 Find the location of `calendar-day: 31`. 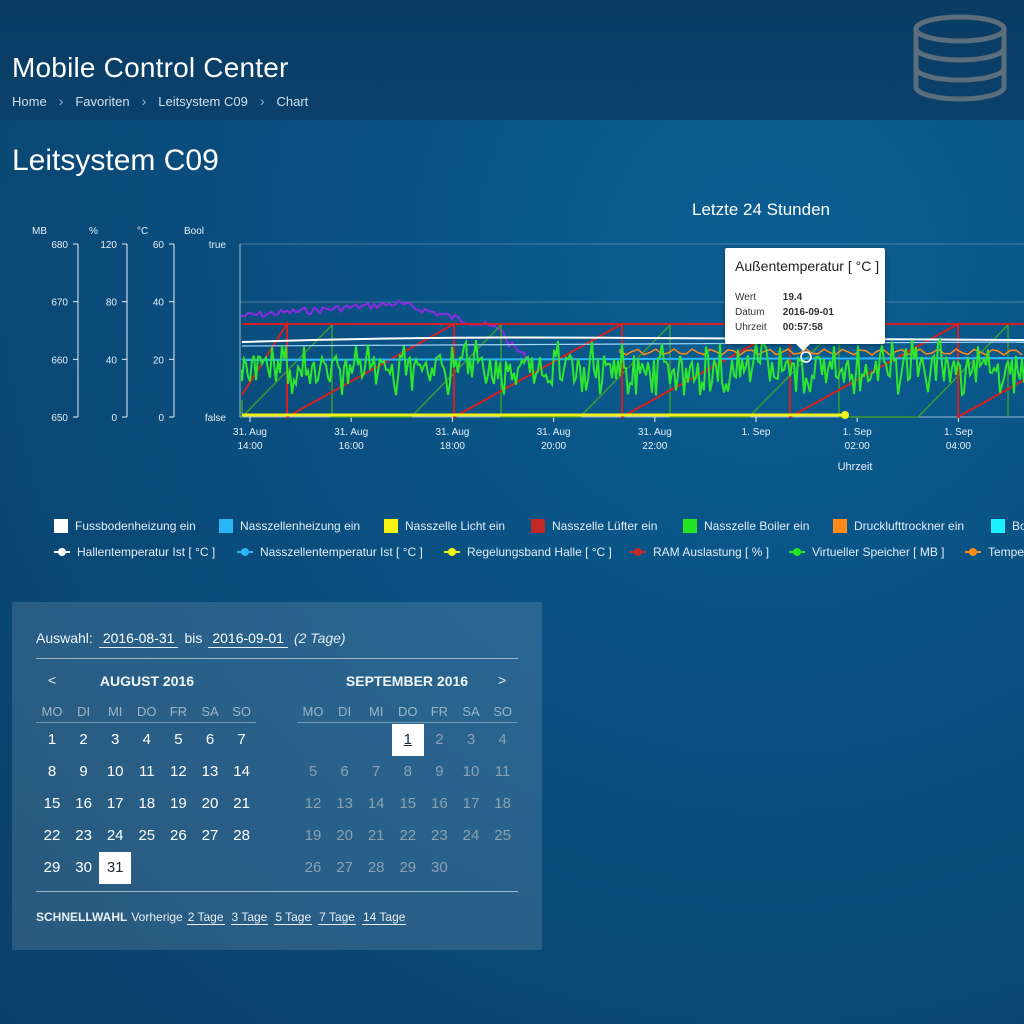

calendar-day: 31 is located at coordinates (115, 868).